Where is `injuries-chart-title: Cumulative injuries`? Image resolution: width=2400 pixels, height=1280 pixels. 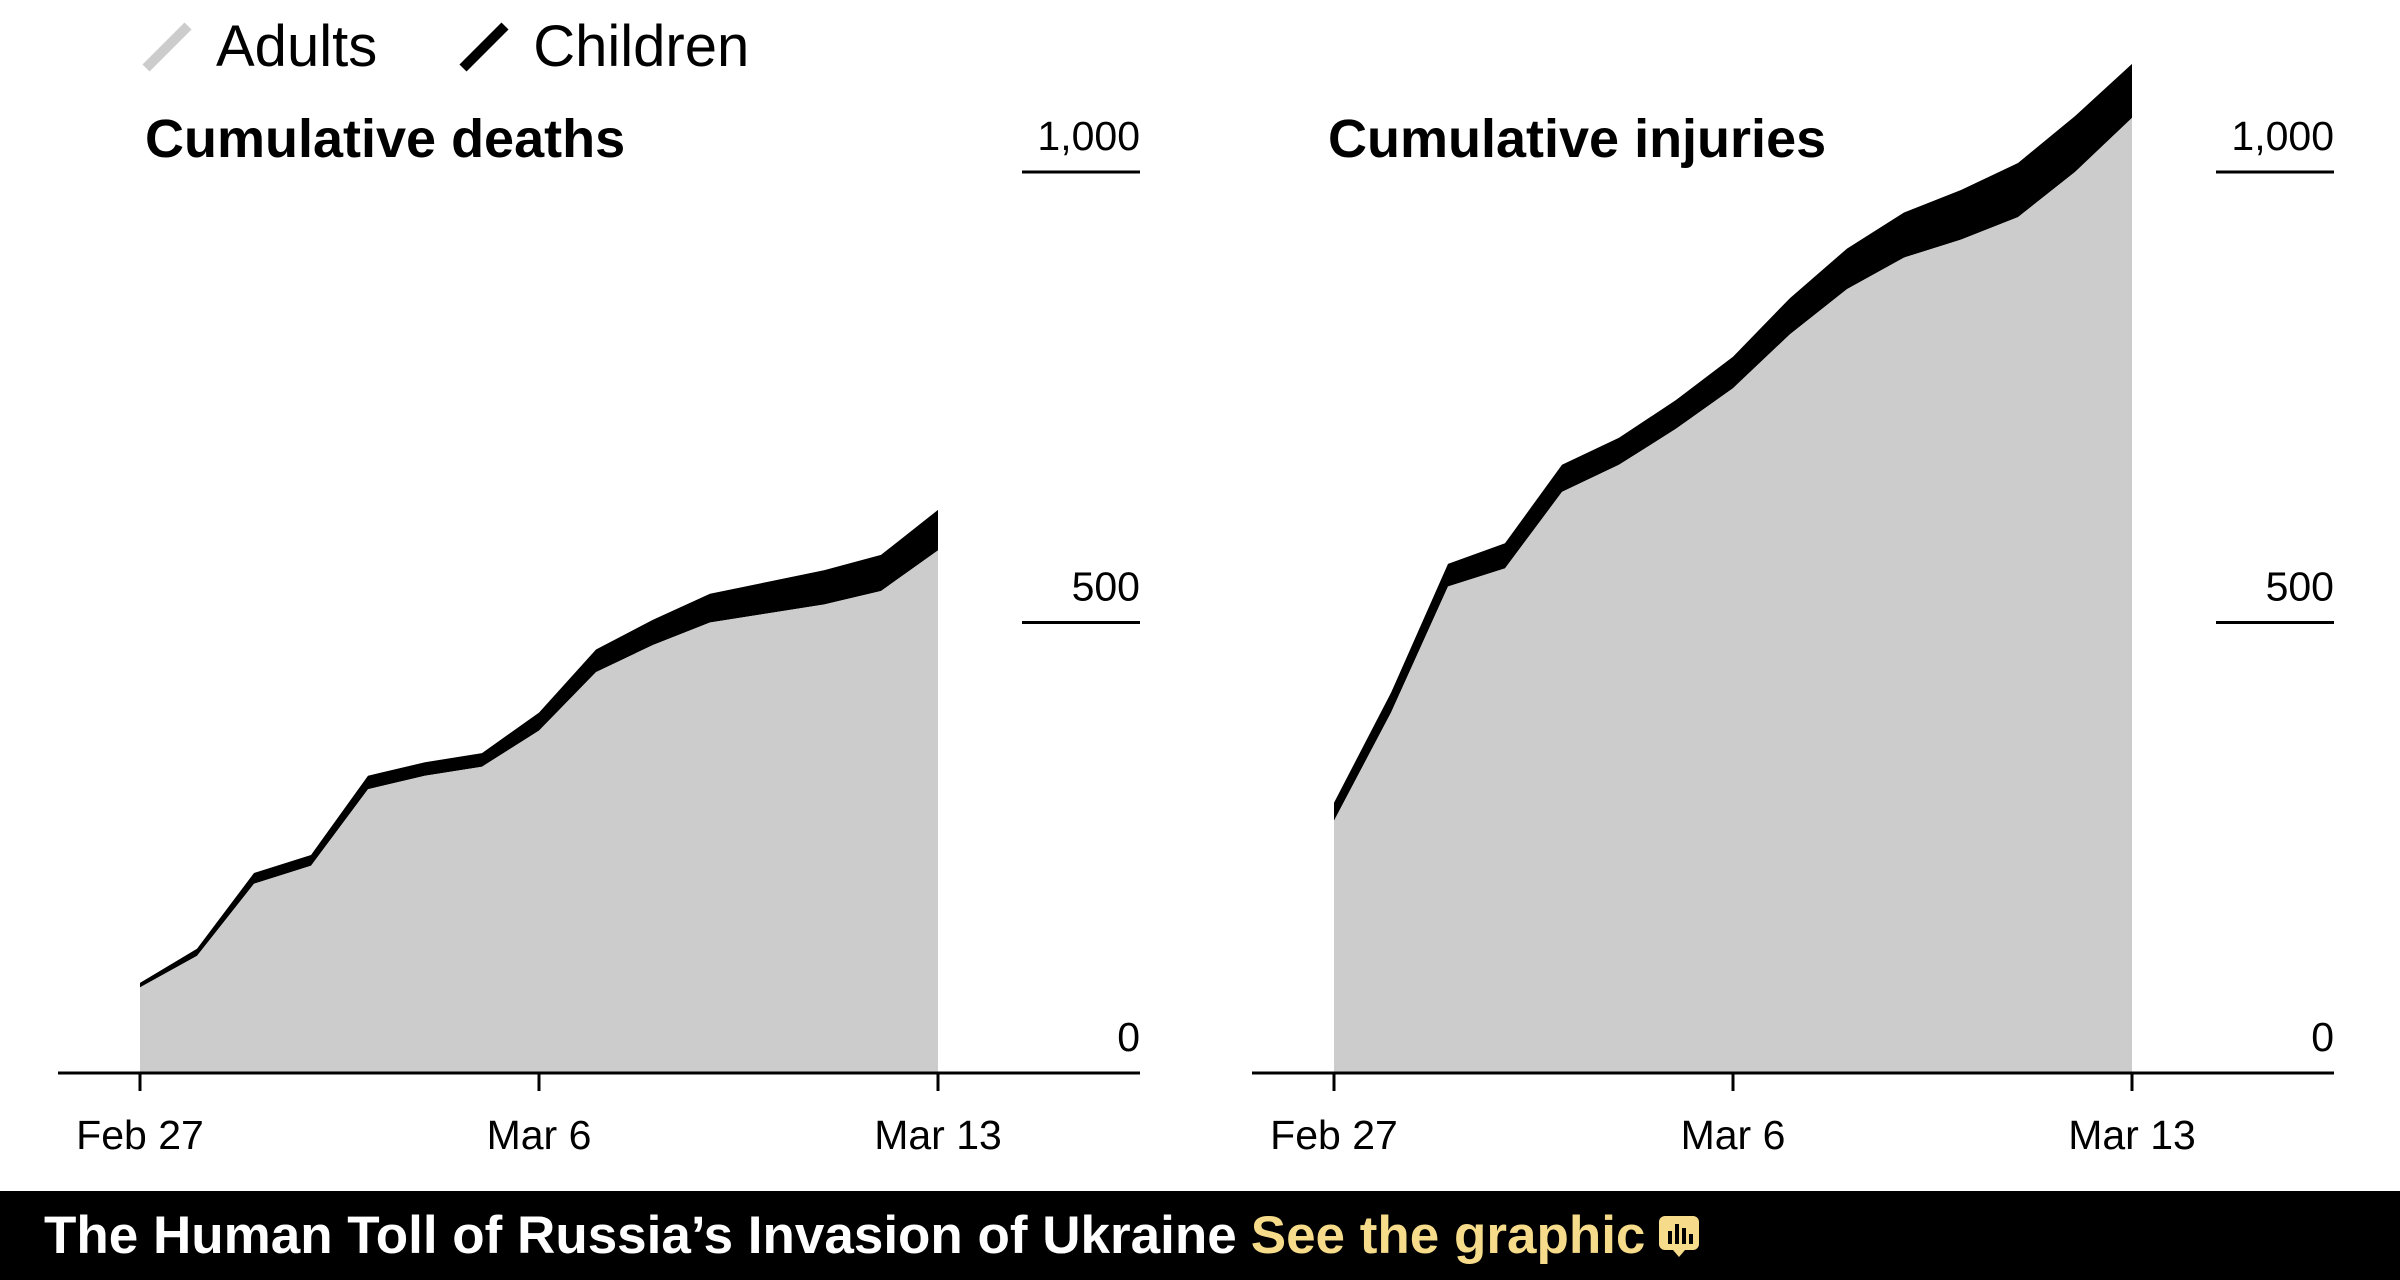
injuries-chart-title: Cumulative injuries is located at coordinates (1577, 139).